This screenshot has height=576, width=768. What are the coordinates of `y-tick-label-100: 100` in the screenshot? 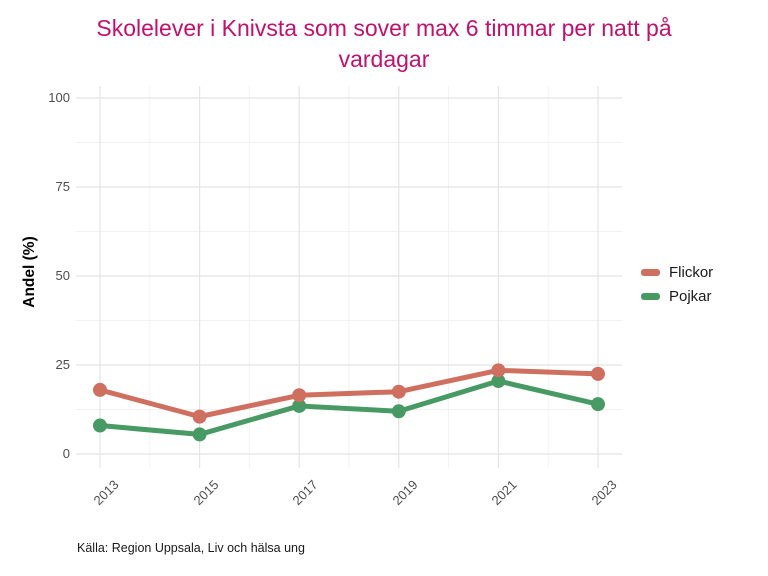 It's located at (59, 97).